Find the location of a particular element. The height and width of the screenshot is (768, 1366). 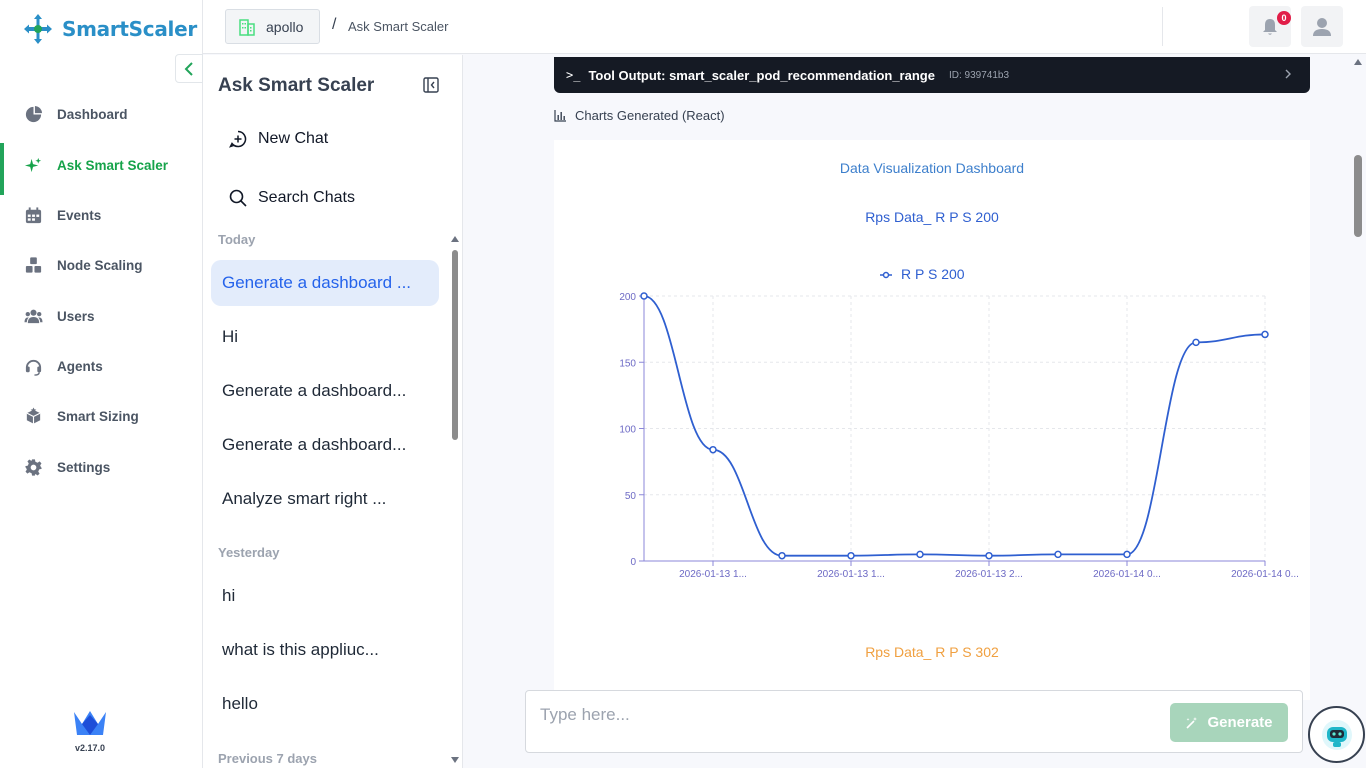

scroll-up-arrow-icon is located at coordinates (455, 239).